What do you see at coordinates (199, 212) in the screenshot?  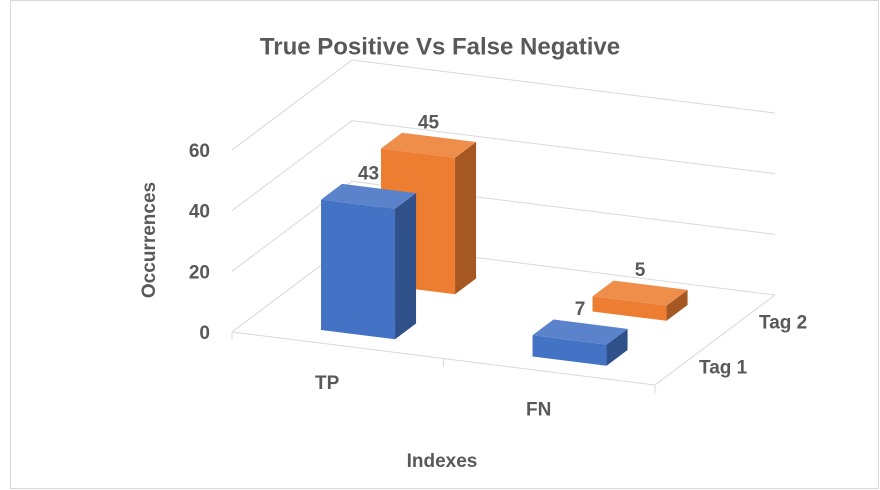 I see `y-tick-label: 40` at bounding box center [199, 212].